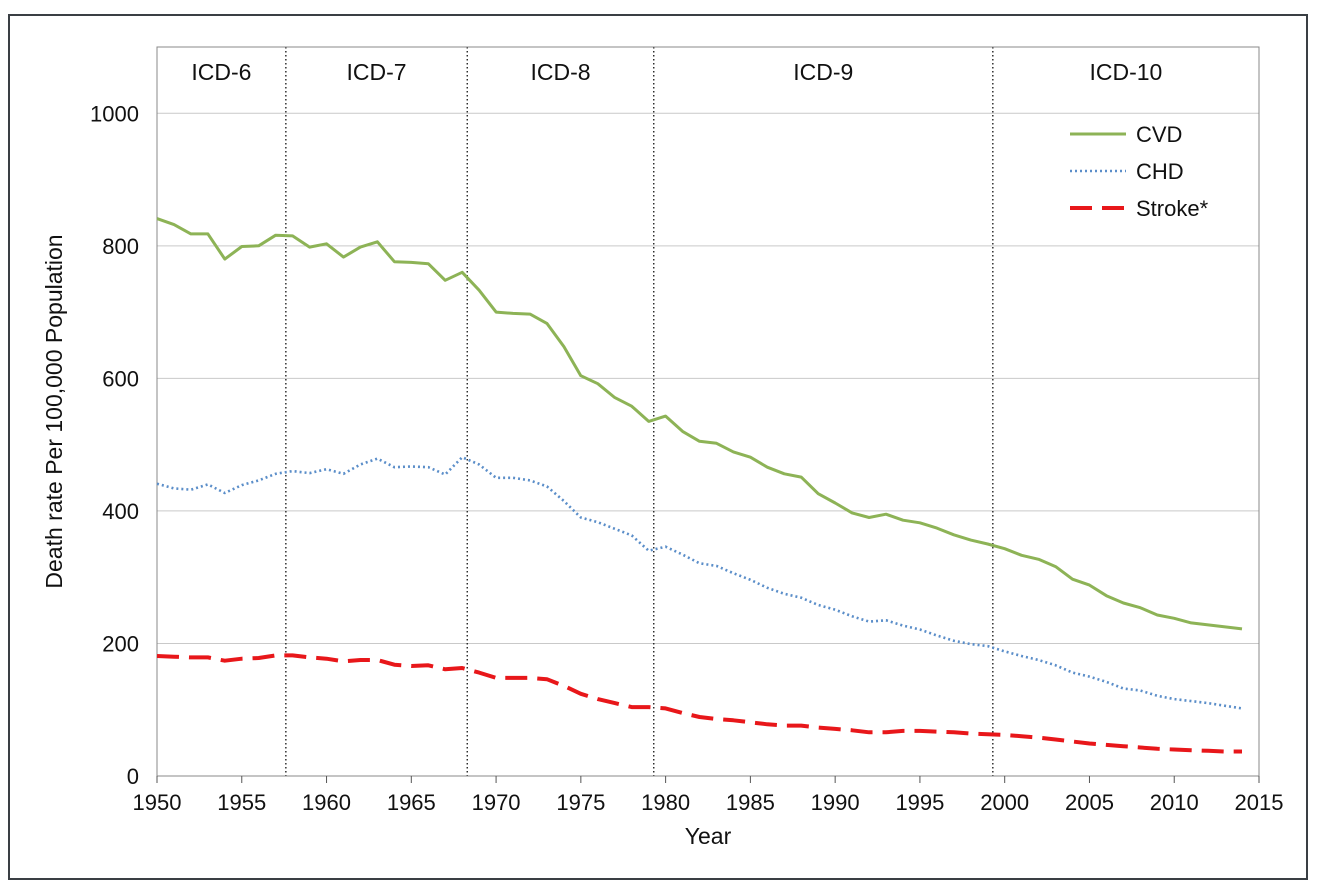 This screenshot has width=1319, height=893. I want to click on x-tick-label: 1990, so click(835, 802).